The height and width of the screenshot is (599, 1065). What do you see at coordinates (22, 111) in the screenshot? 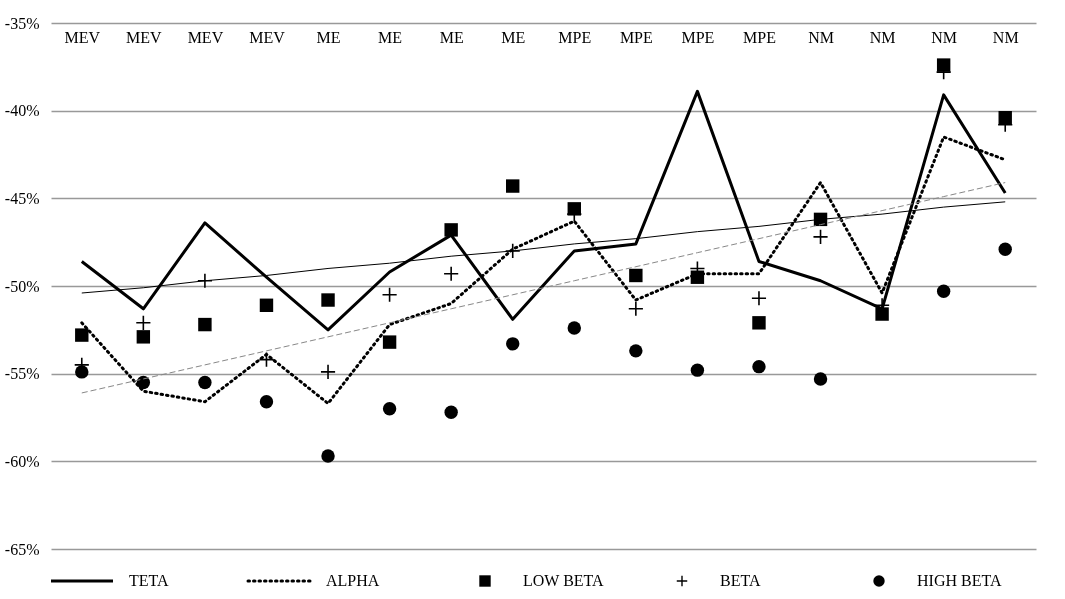
I see `y-tick-label: -40%` at bounding box center [22, 111].